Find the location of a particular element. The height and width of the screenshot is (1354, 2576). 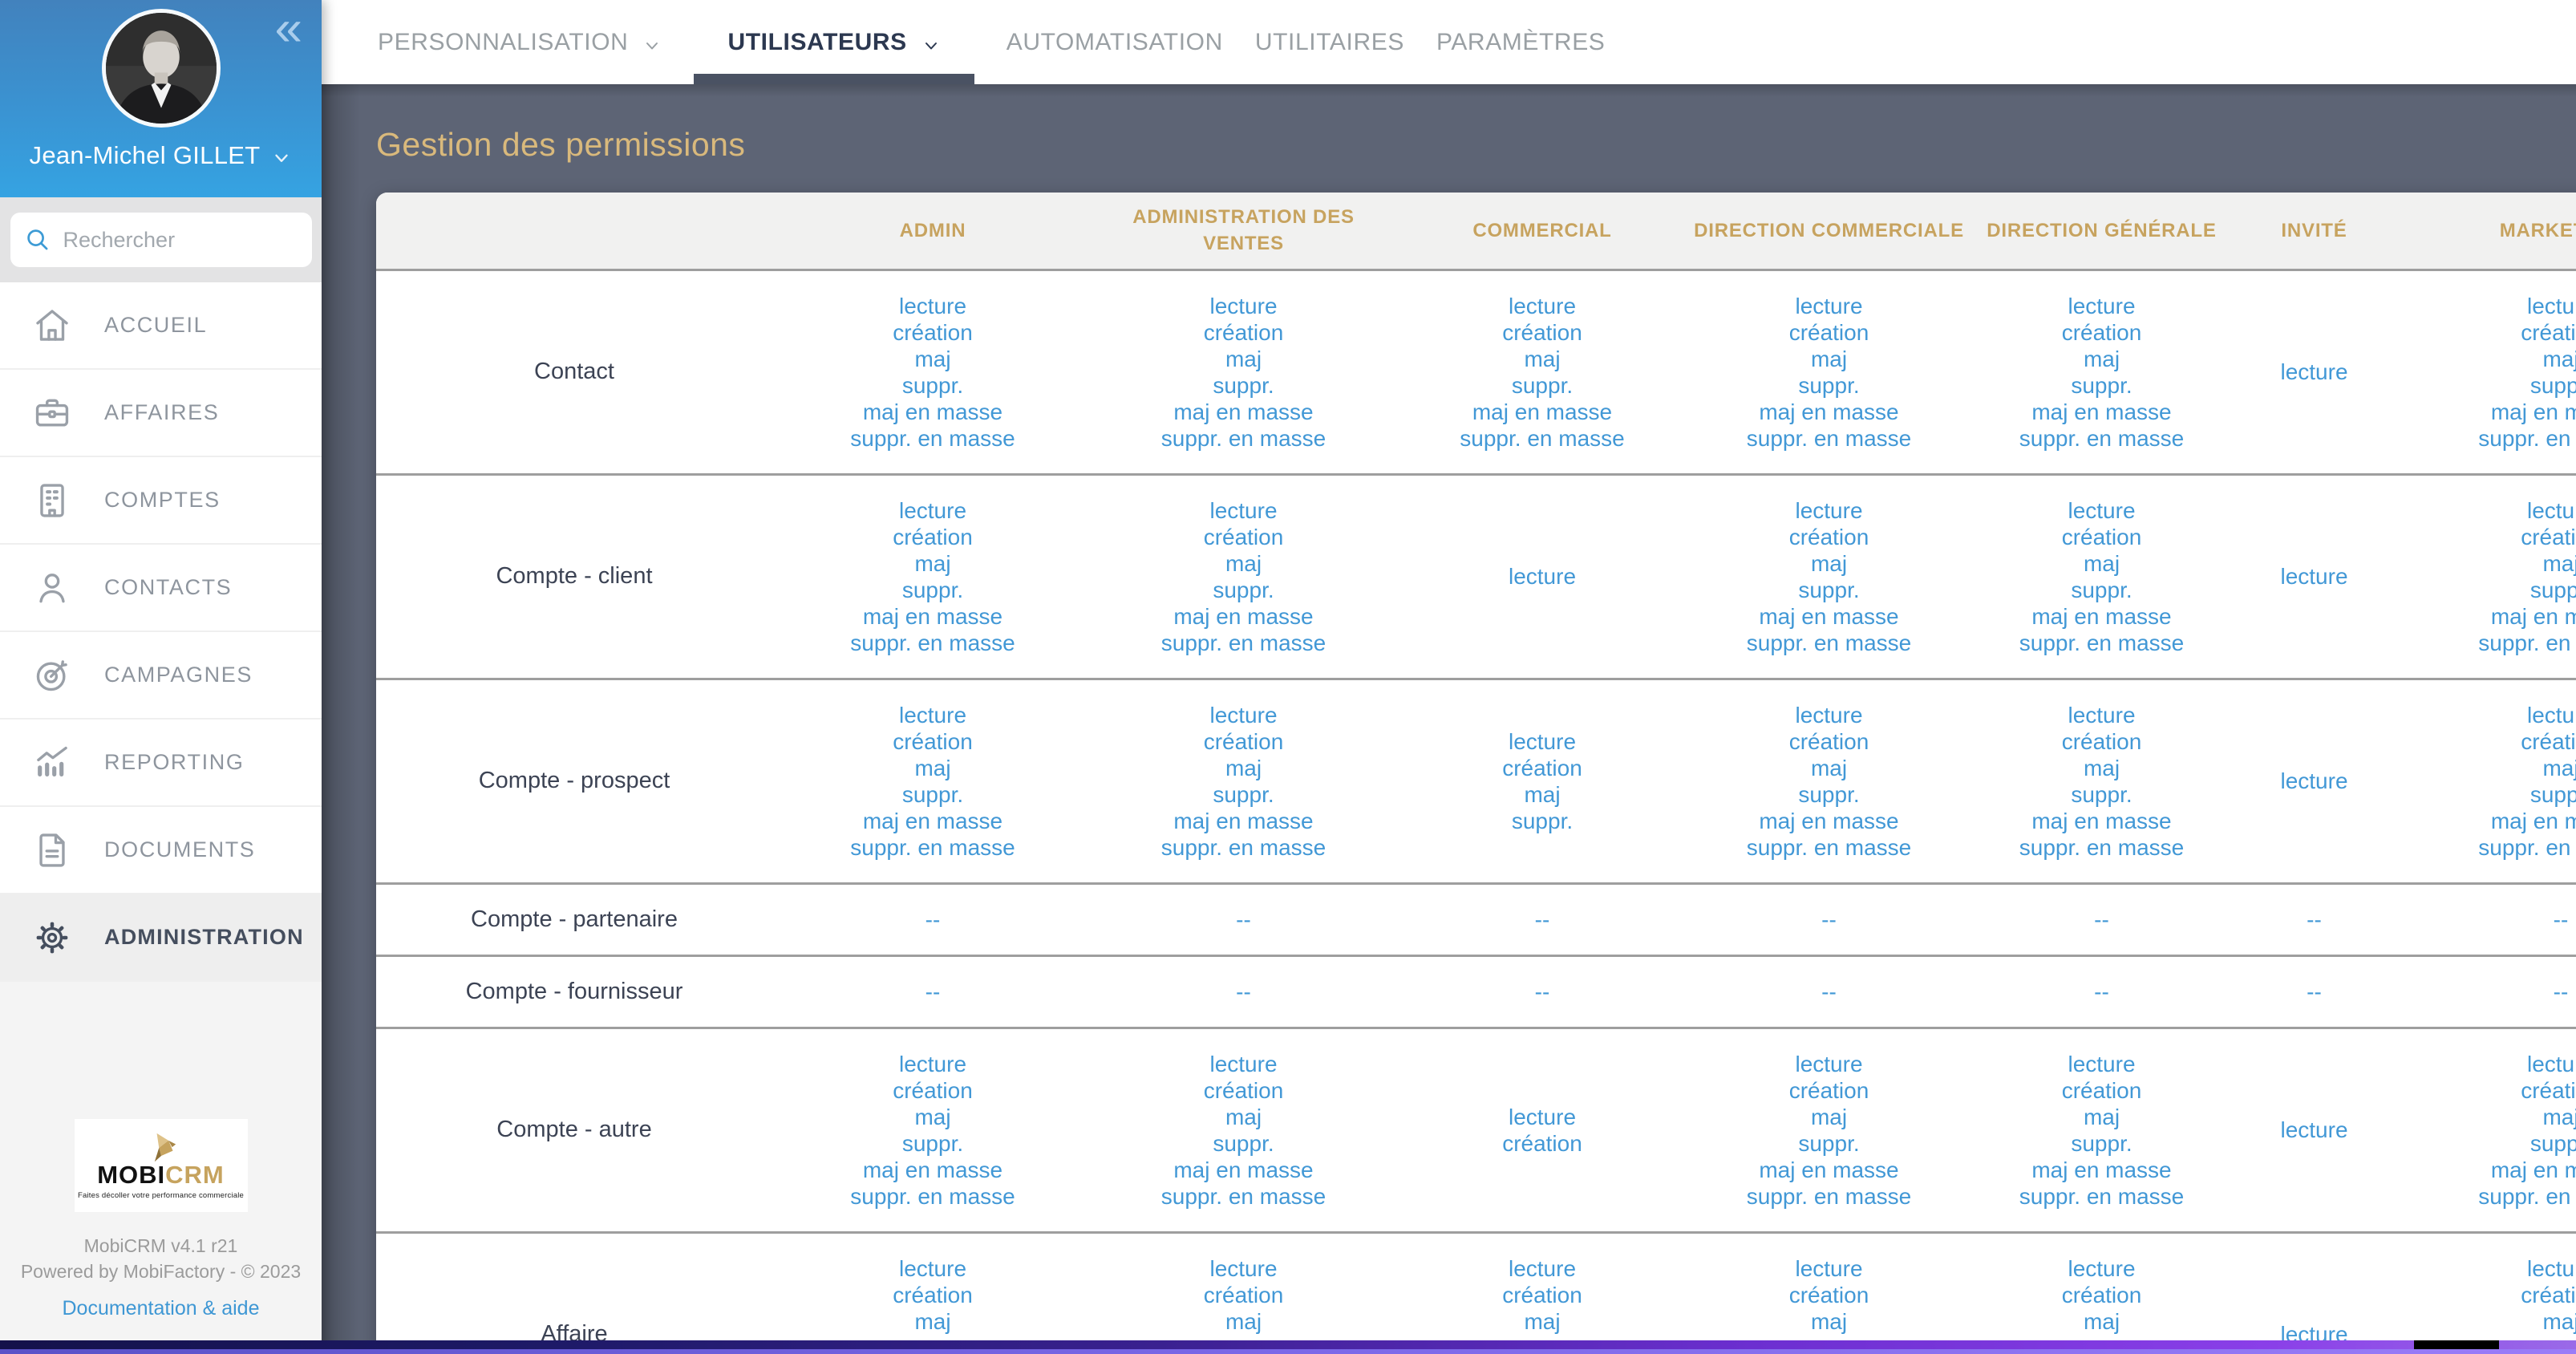

tab-parametres: PARAMÈTRES is located at coordinates (1520, 42).